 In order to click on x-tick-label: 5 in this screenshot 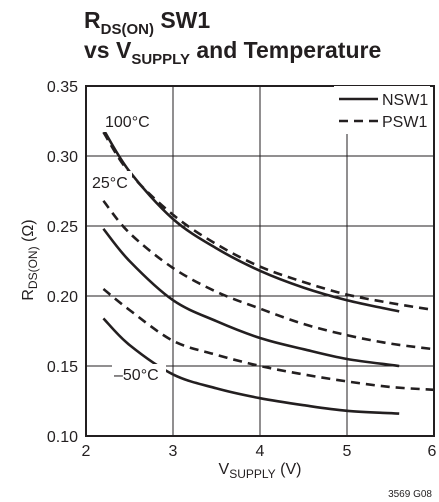, I will do `click(347, 451)`.